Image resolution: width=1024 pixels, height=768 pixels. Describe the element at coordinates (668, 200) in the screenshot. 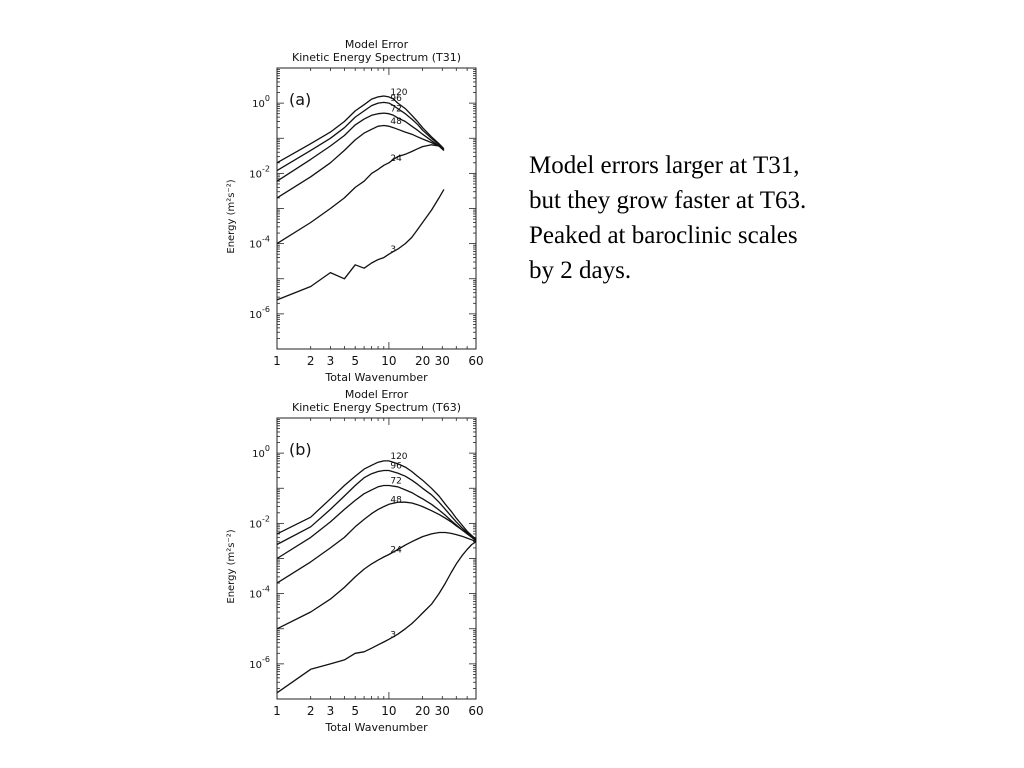

I see `side-text-line-2: but they grow faster at T63.` at that location.